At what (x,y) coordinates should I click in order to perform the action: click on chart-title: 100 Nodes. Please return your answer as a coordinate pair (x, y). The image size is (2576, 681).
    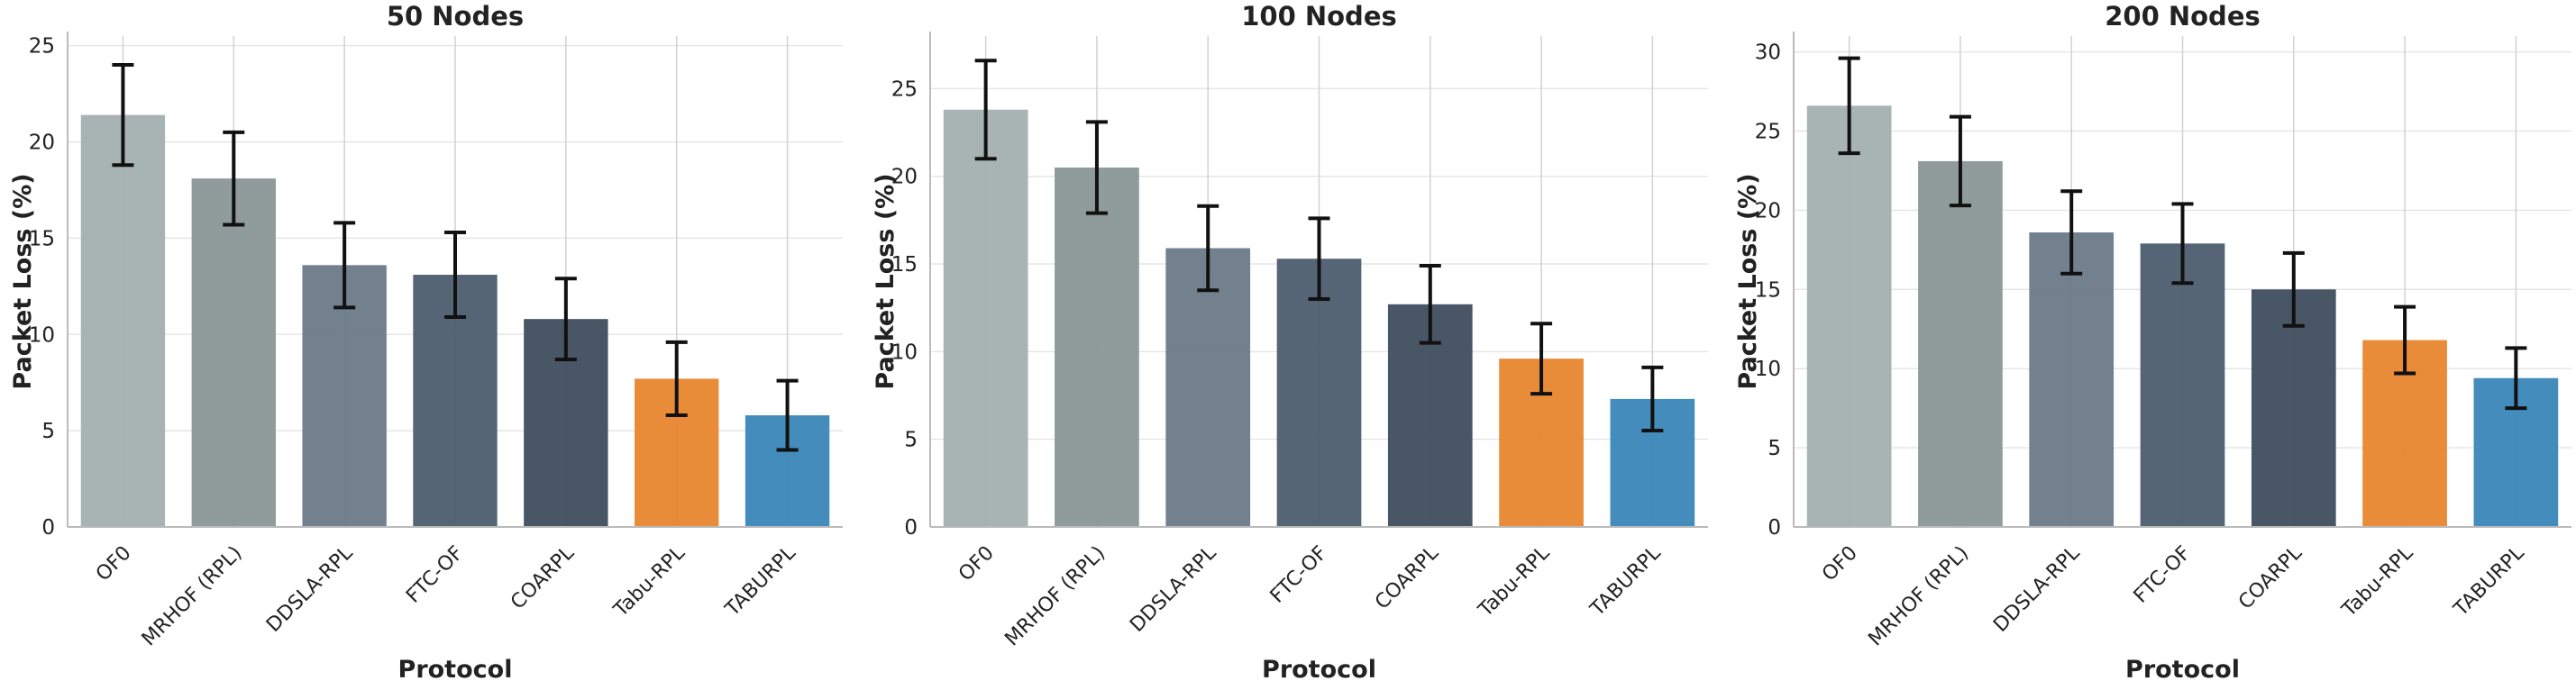
    Looking at the image, I should click on (1319, 16).